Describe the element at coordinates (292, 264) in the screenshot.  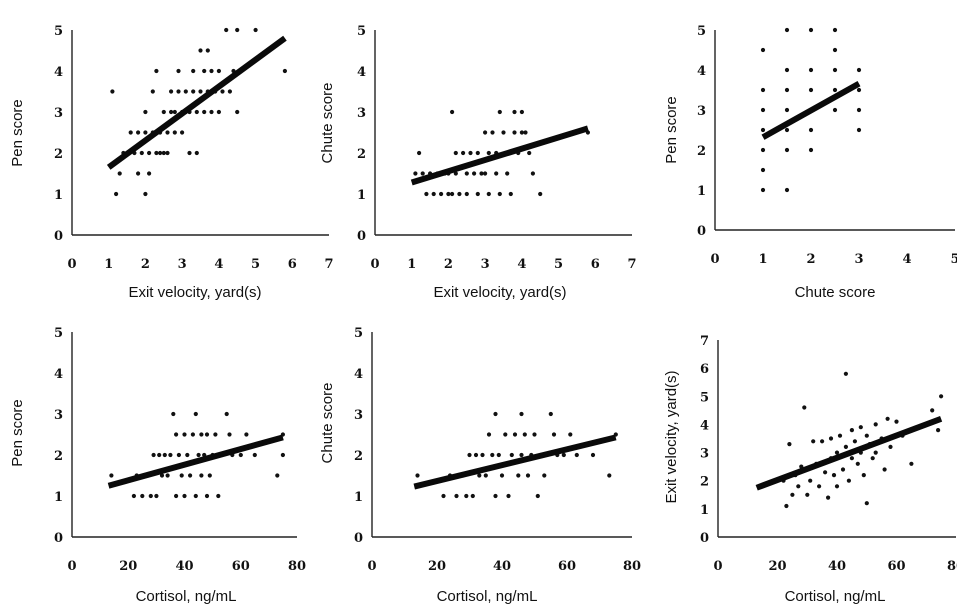
I see `x-tick-label: 6` at that location.